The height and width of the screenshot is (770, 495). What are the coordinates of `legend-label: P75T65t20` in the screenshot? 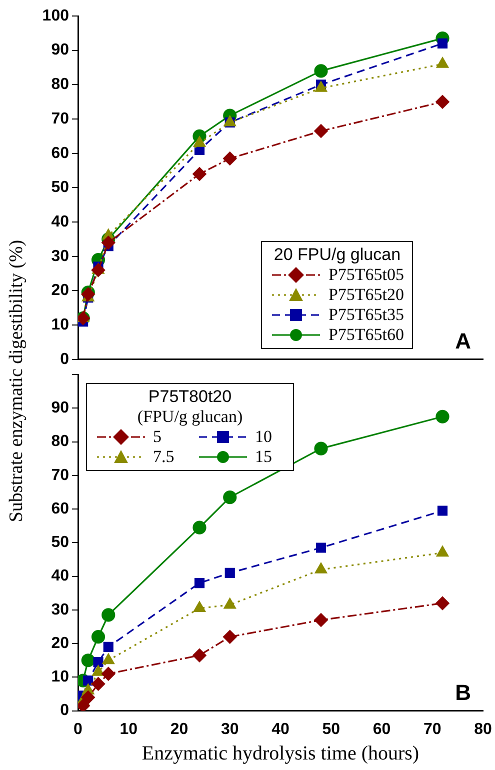 It's located at (366, 295).